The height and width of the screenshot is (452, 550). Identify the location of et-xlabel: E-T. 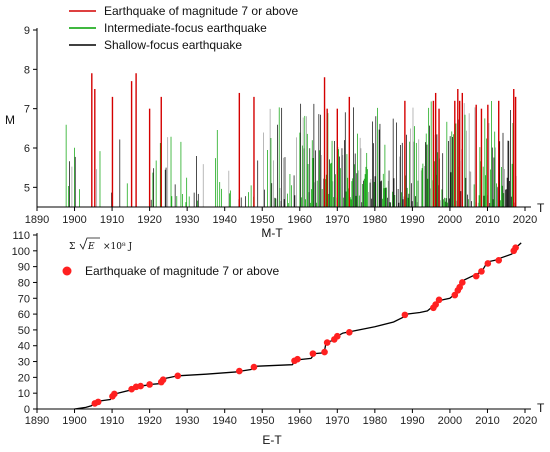
(272, 440).